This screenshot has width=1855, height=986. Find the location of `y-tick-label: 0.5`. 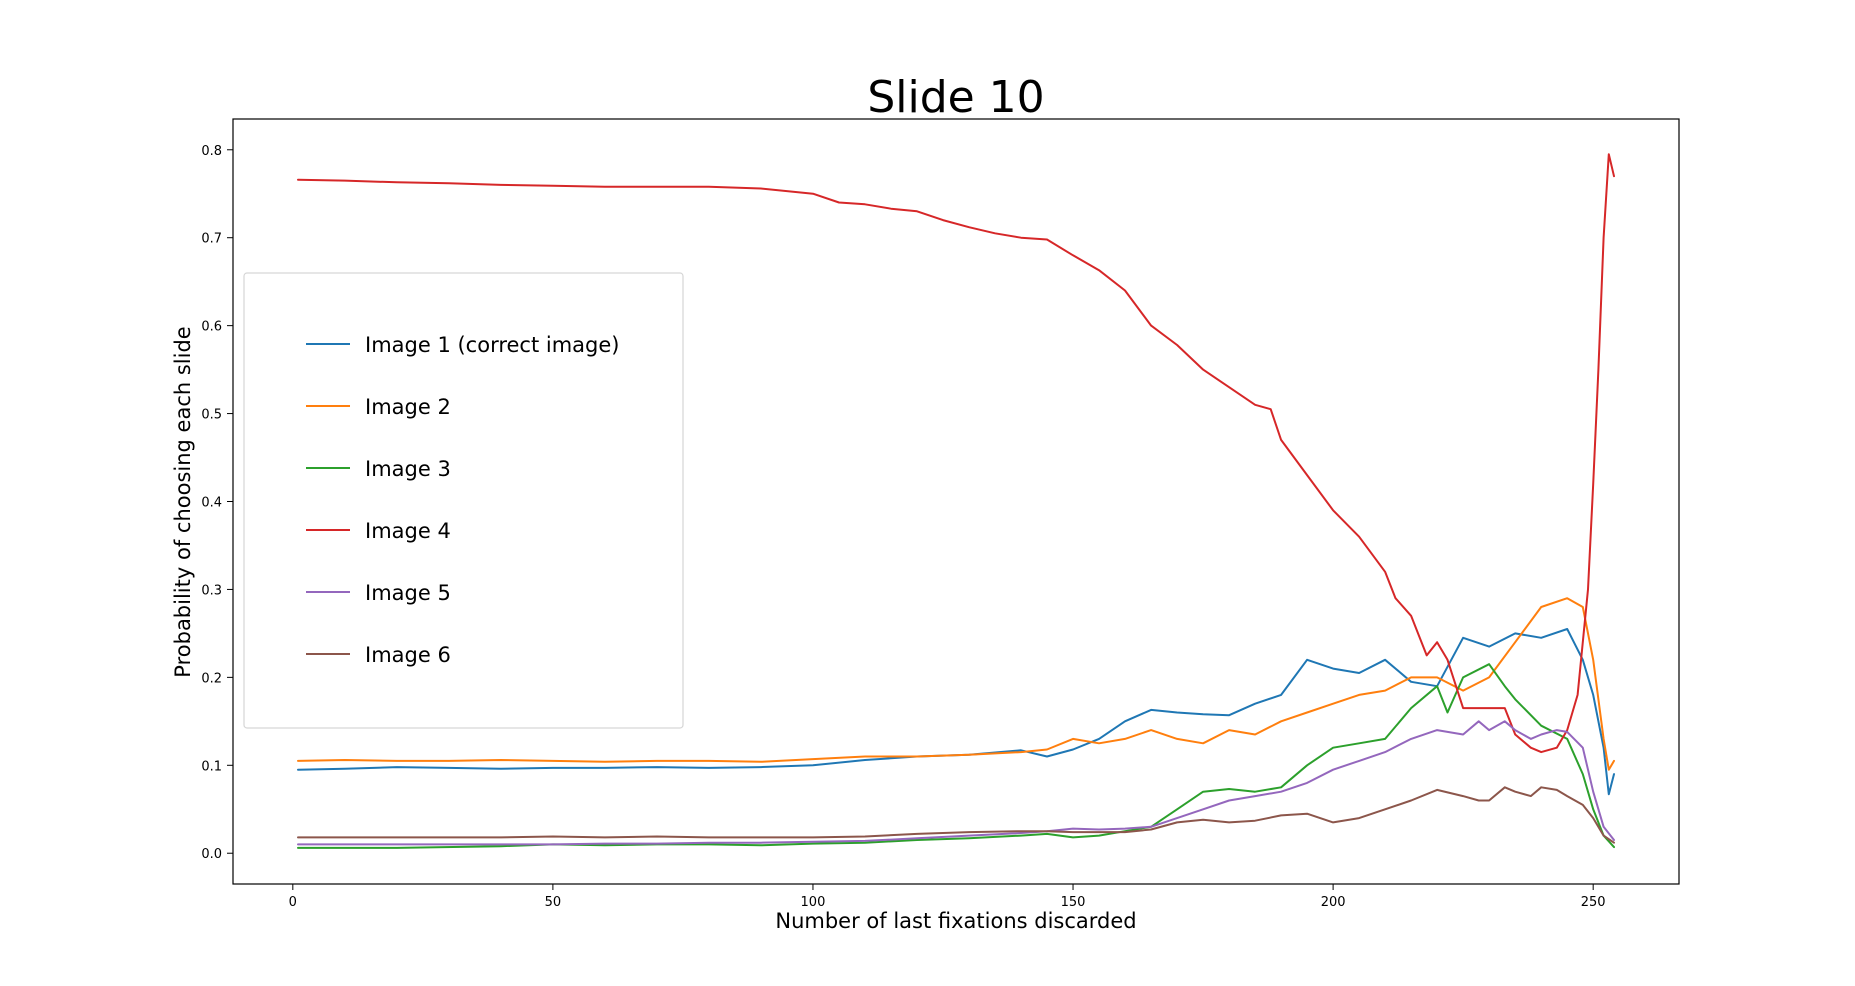

y-tick-label: 0.5 is located at coordinates (211, 415).